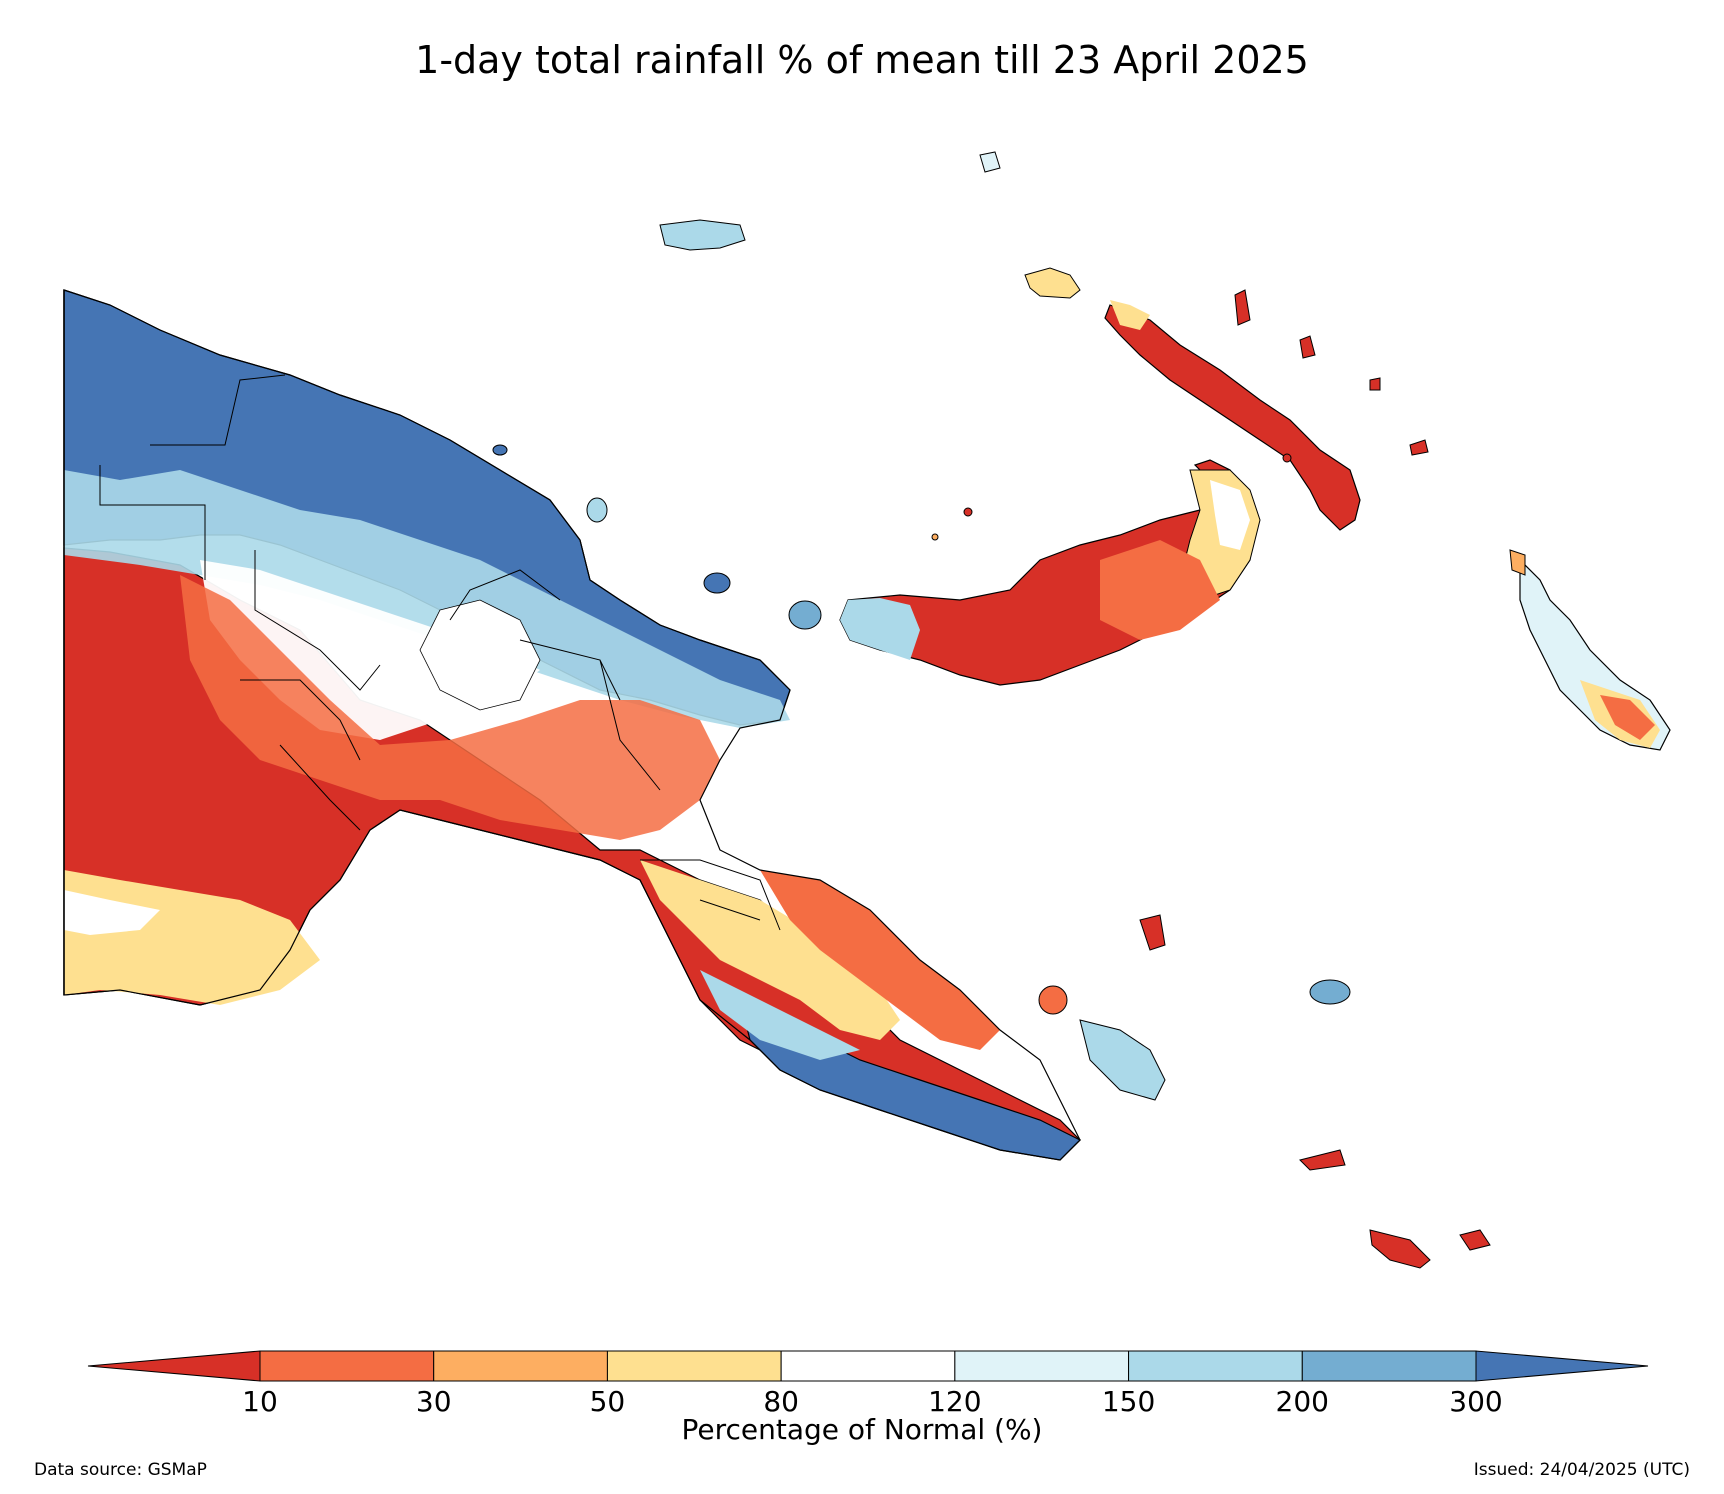 Image resolution: width=1724 pixels, height=1494 pixels. I want to click on new-britain-east-orange, so click(1160, 590).